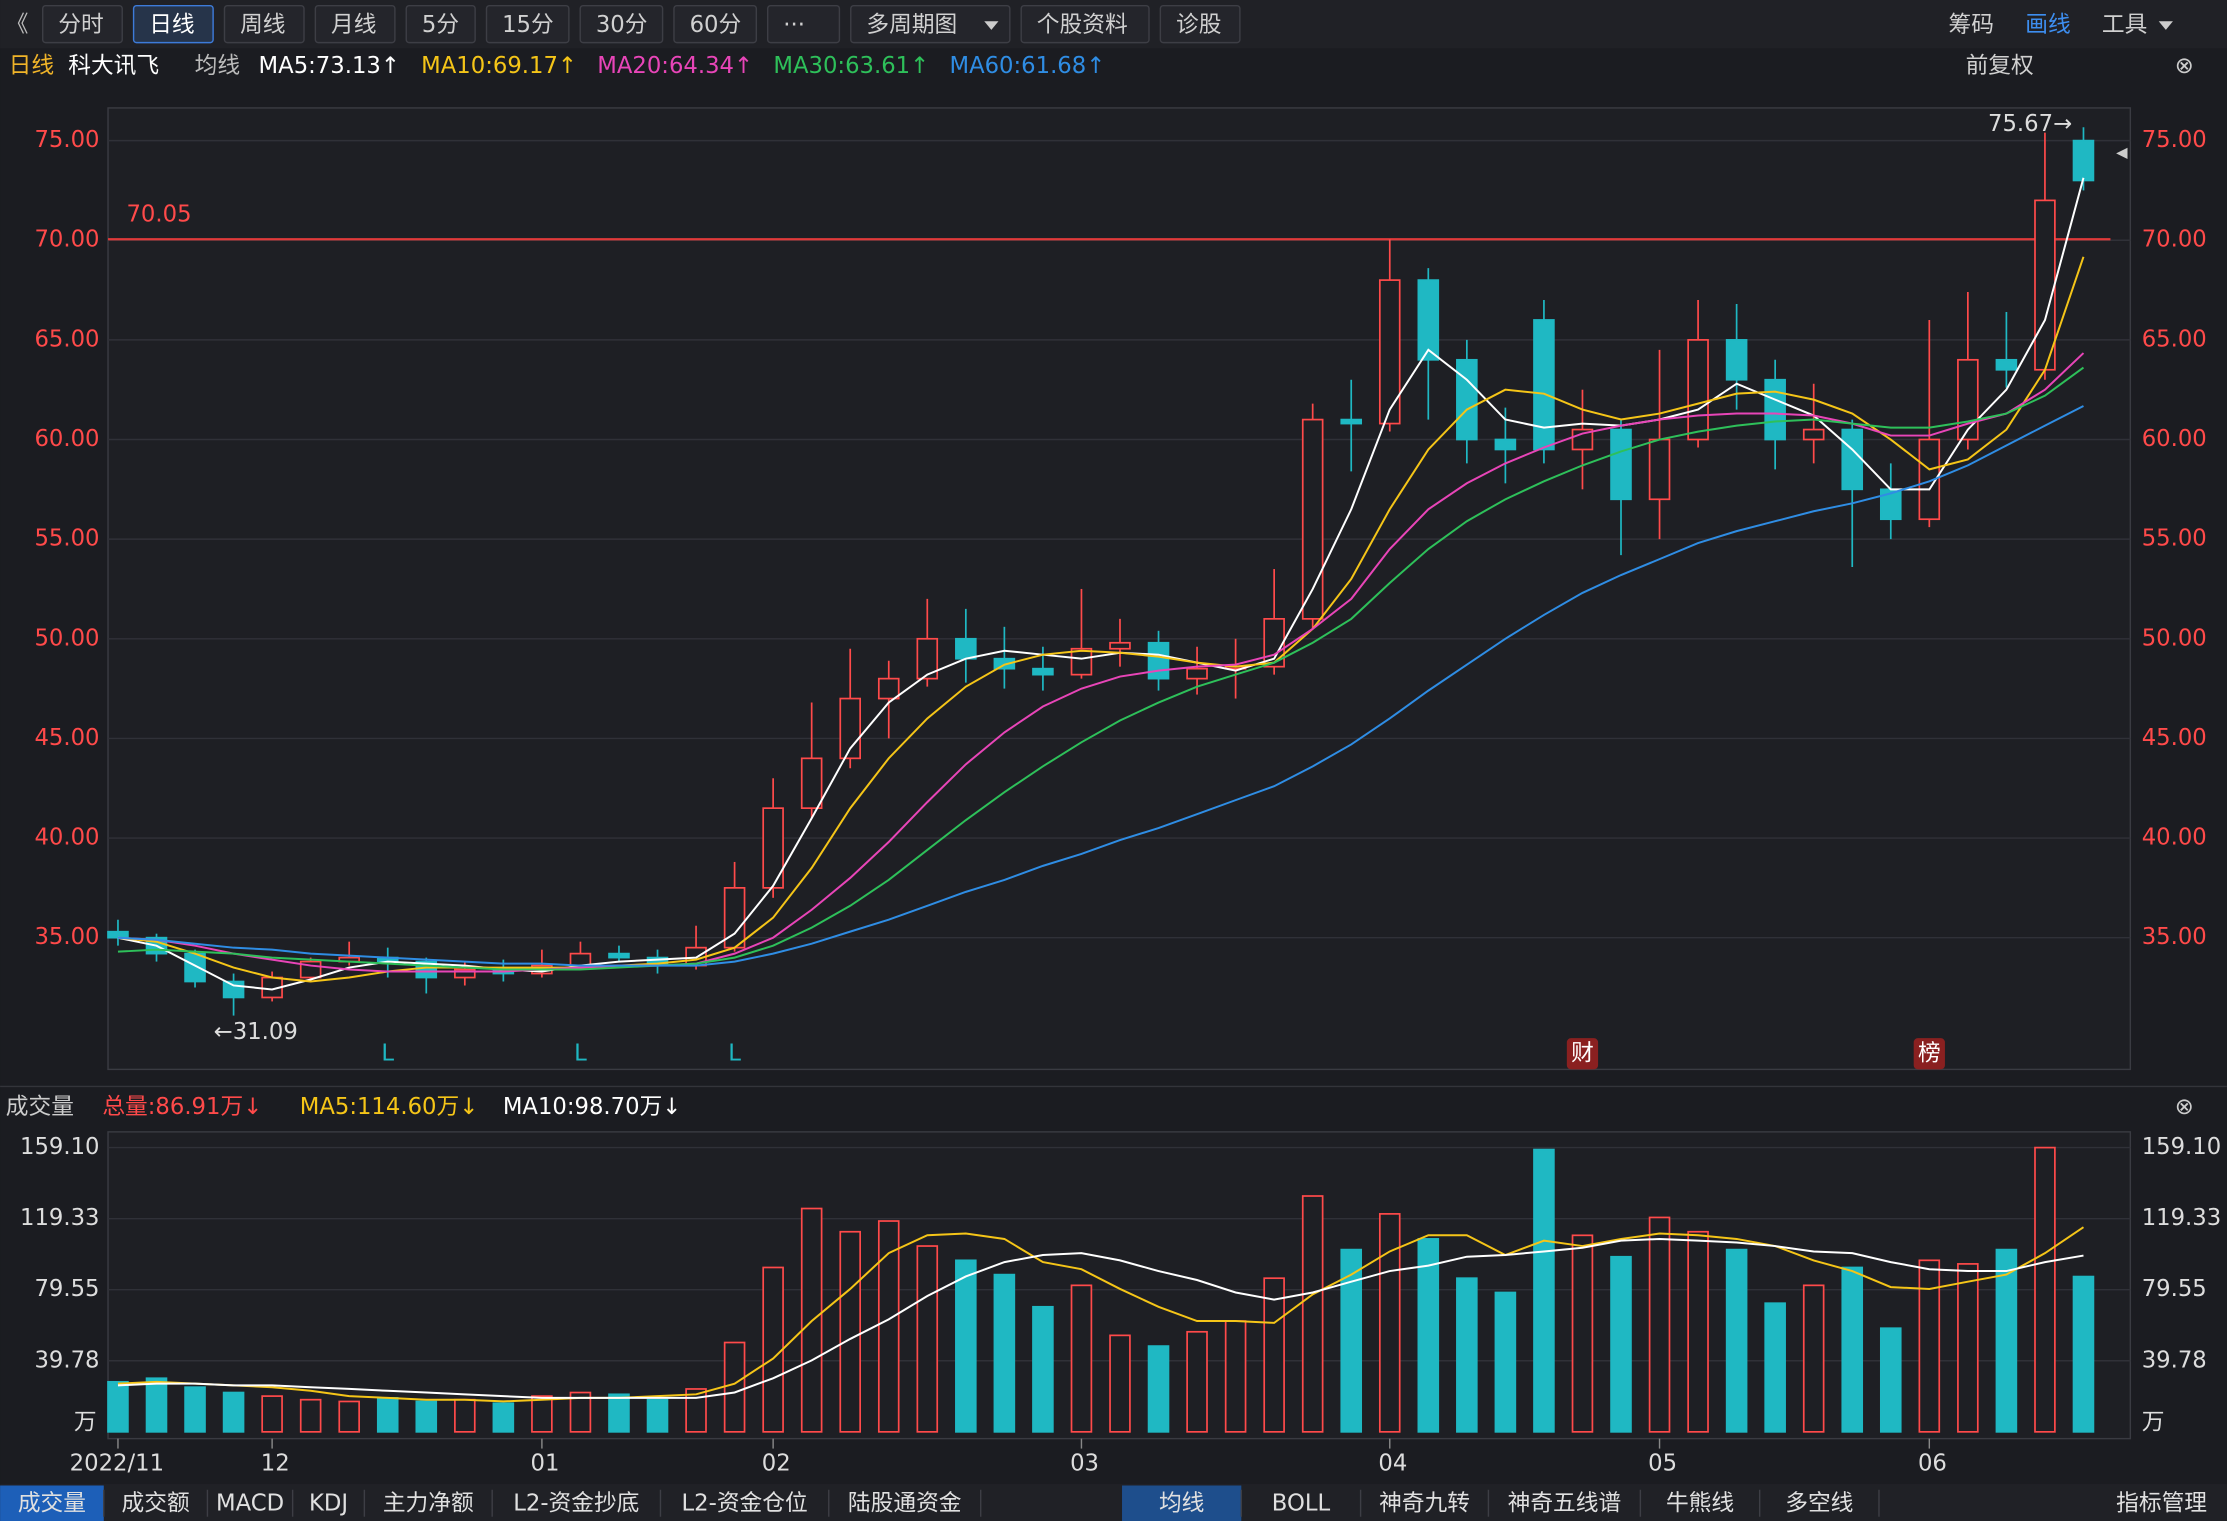 The height and width of the screenshot is (1521, 2227). I want to click on adjust-label: 前复权, so click(2000, 66).